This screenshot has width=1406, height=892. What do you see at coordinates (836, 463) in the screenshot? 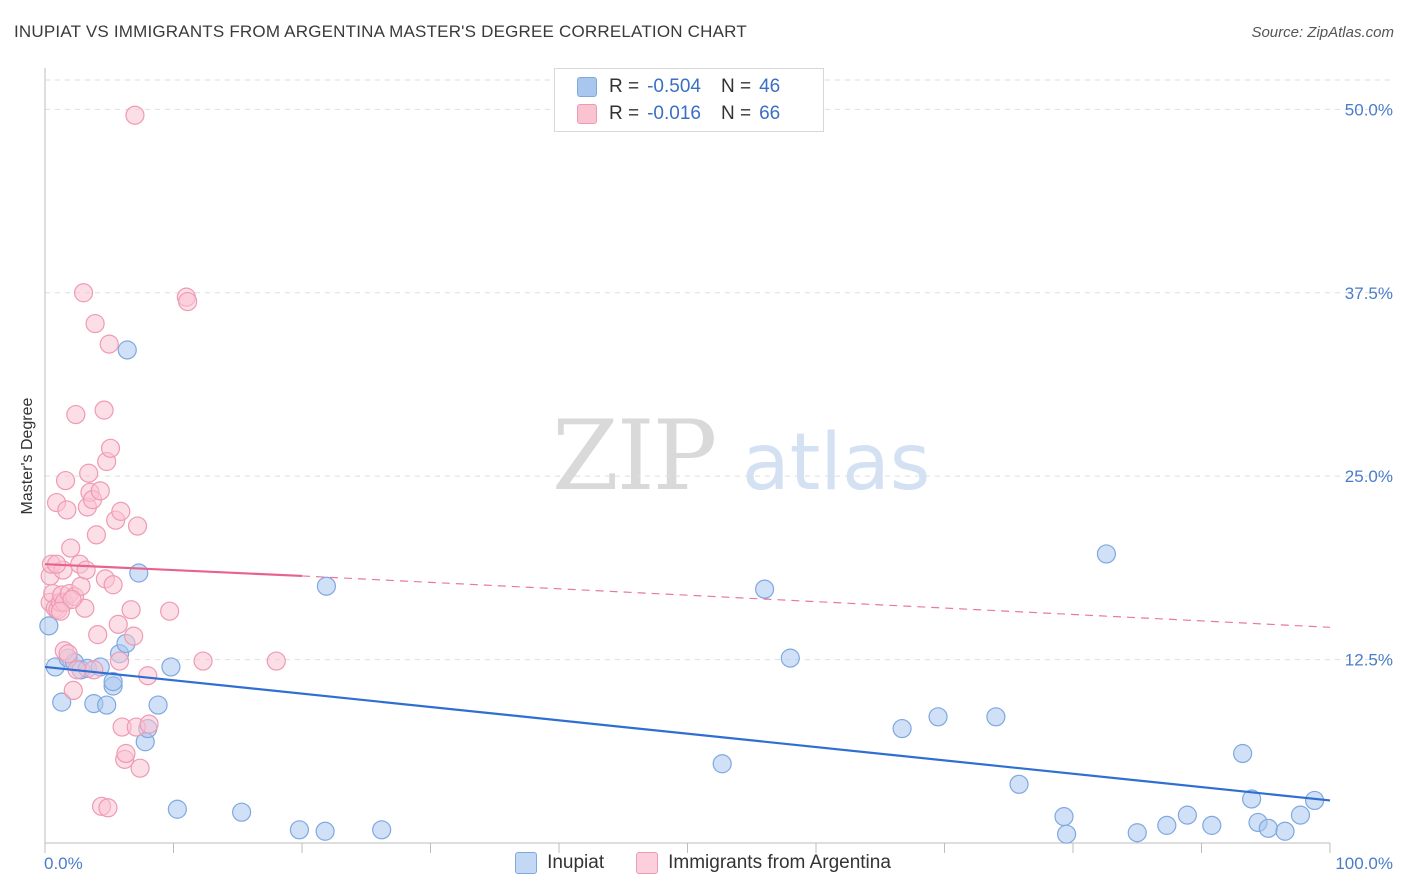
I see `watermark-atlas: atlas` at bounding box center [836, 463].